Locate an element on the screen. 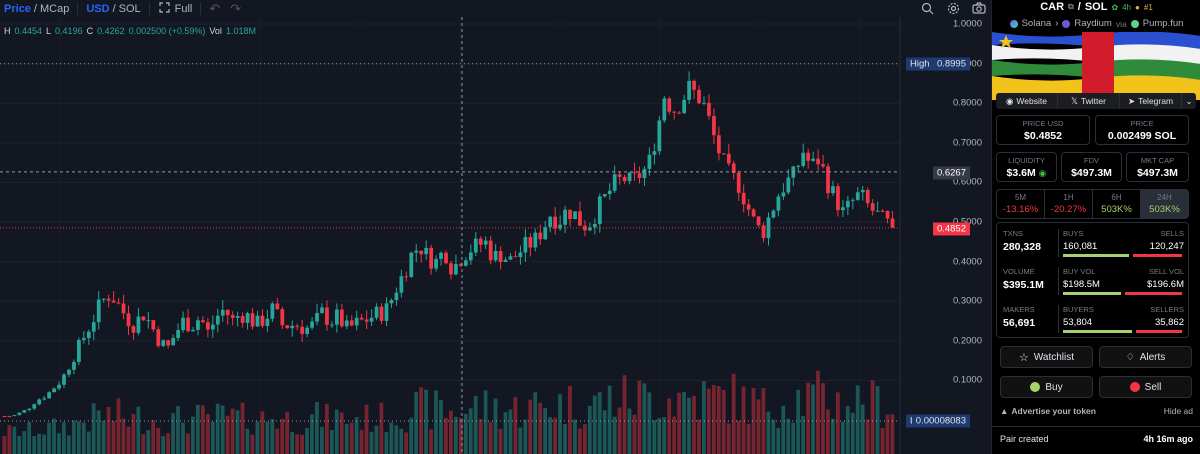 This screenshot has width=1200, height=454. hide-ad-link: Hide ad is located at coordinates (1178, 411).